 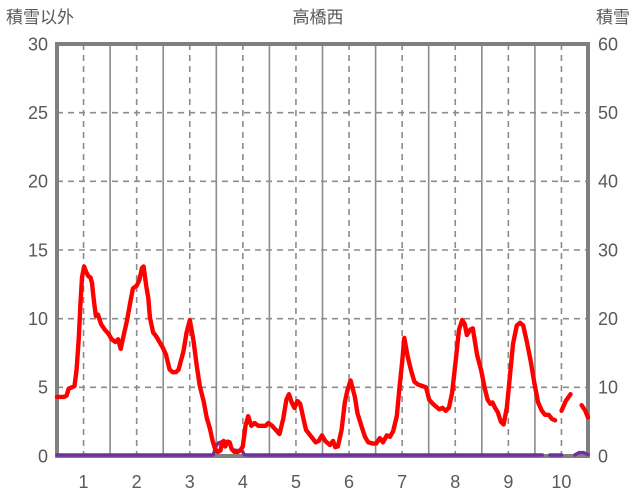 I want to click on x-tick-label: 7, so click(x=402, y=482).